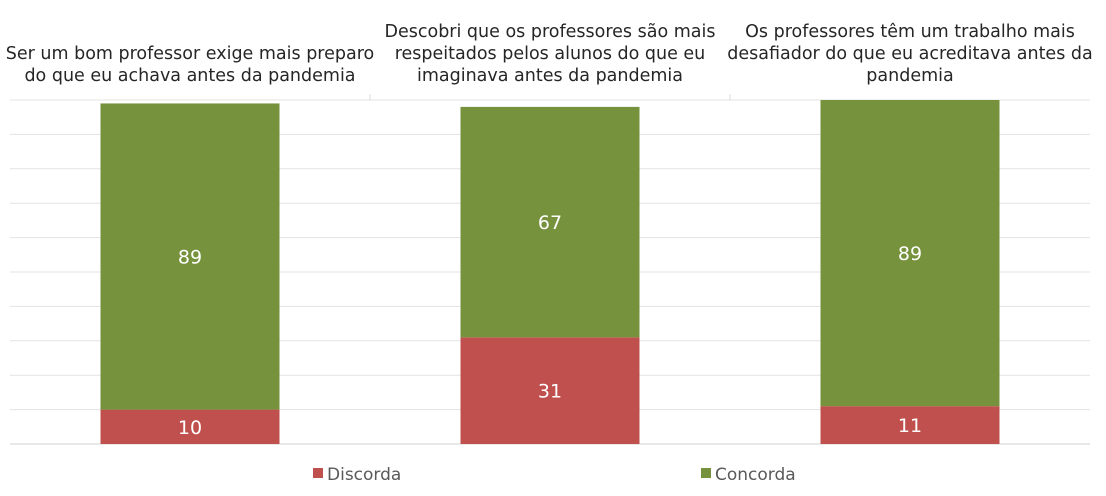 The height and width of the screenshot is (496, 1106). Describe the element at coordinates (910, 32) in the screenshot. I see `category-label: Os professores têm um trabalho mais` at that location.